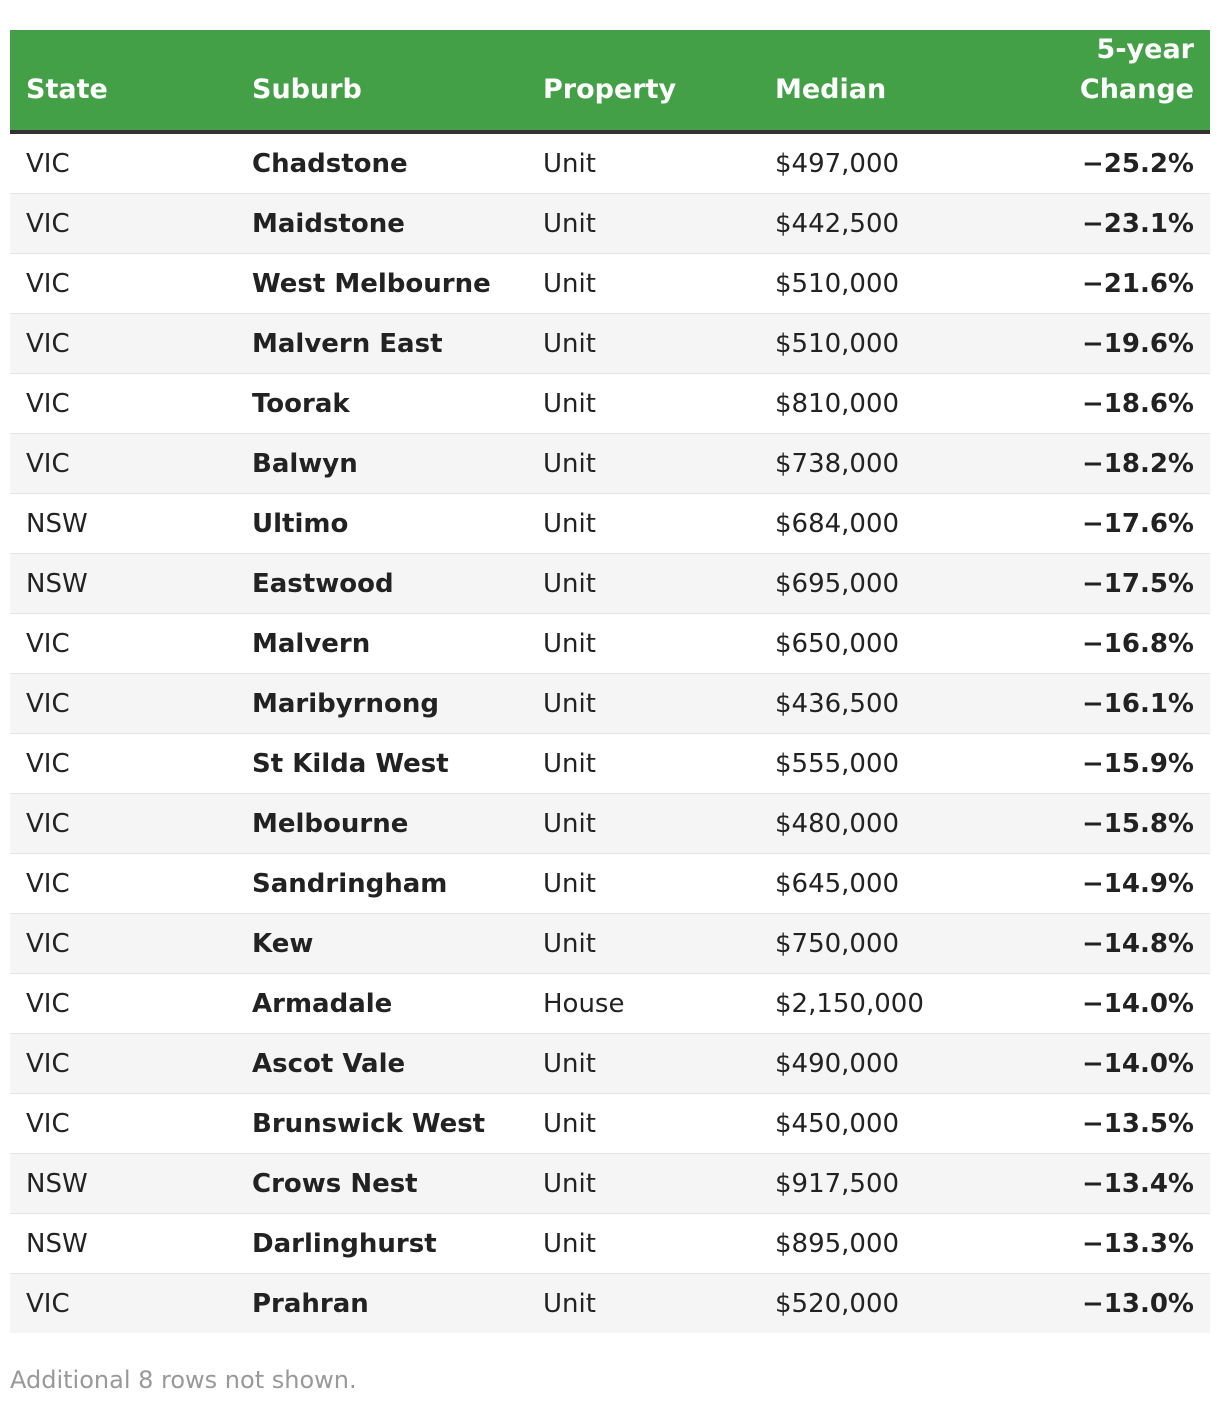 The width and height of the screenshot is (1220, 1410). I want to click on suburb-cell: Kew, so click(381, 943).